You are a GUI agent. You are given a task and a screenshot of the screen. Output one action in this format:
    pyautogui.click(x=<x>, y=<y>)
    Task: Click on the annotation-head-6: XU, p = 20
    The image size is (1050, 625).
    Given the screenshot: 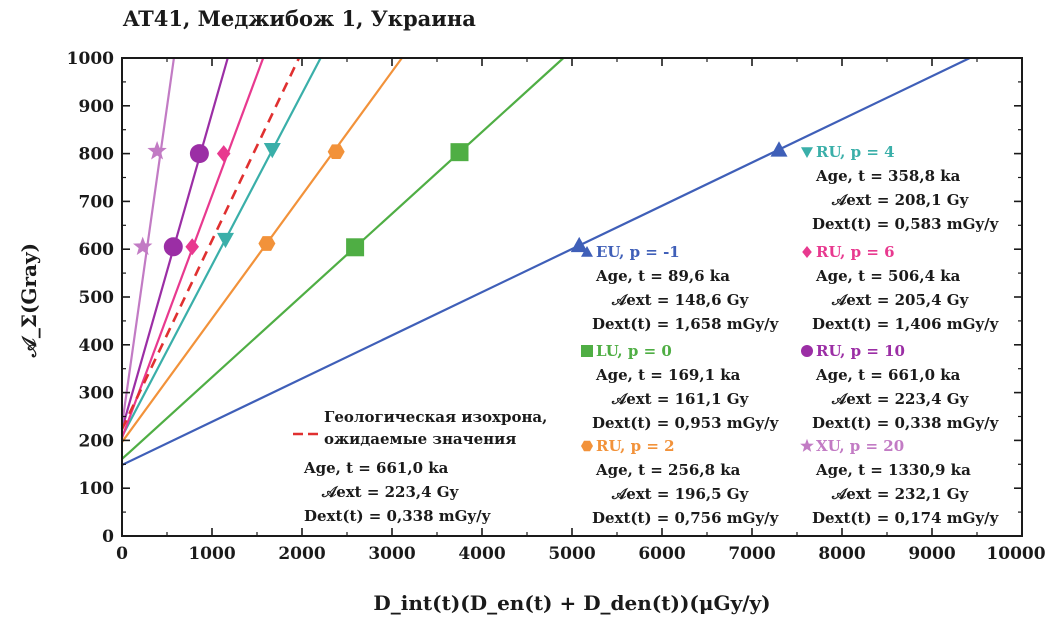 What is the action you would take?
    pyautogui.click(x=860, y=446)
    